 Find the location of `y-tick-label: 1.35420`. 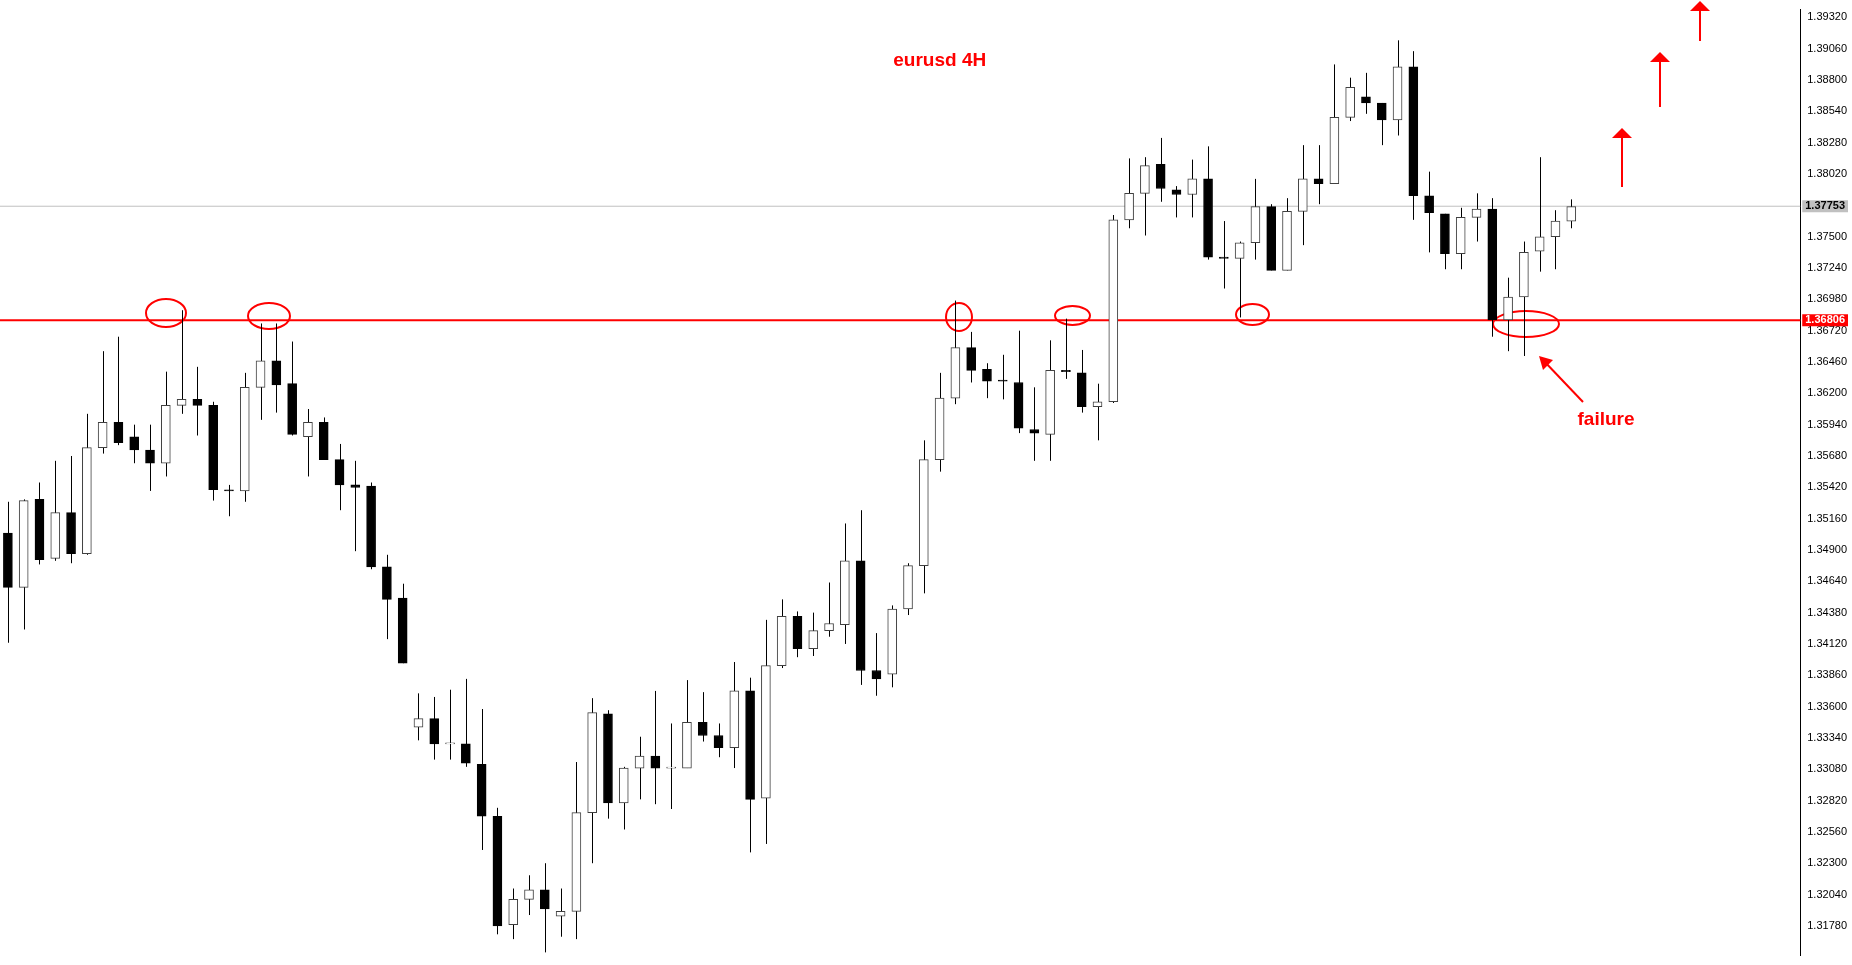

y-tick-label: 1.35420 is located at coordinates (1827, 486).